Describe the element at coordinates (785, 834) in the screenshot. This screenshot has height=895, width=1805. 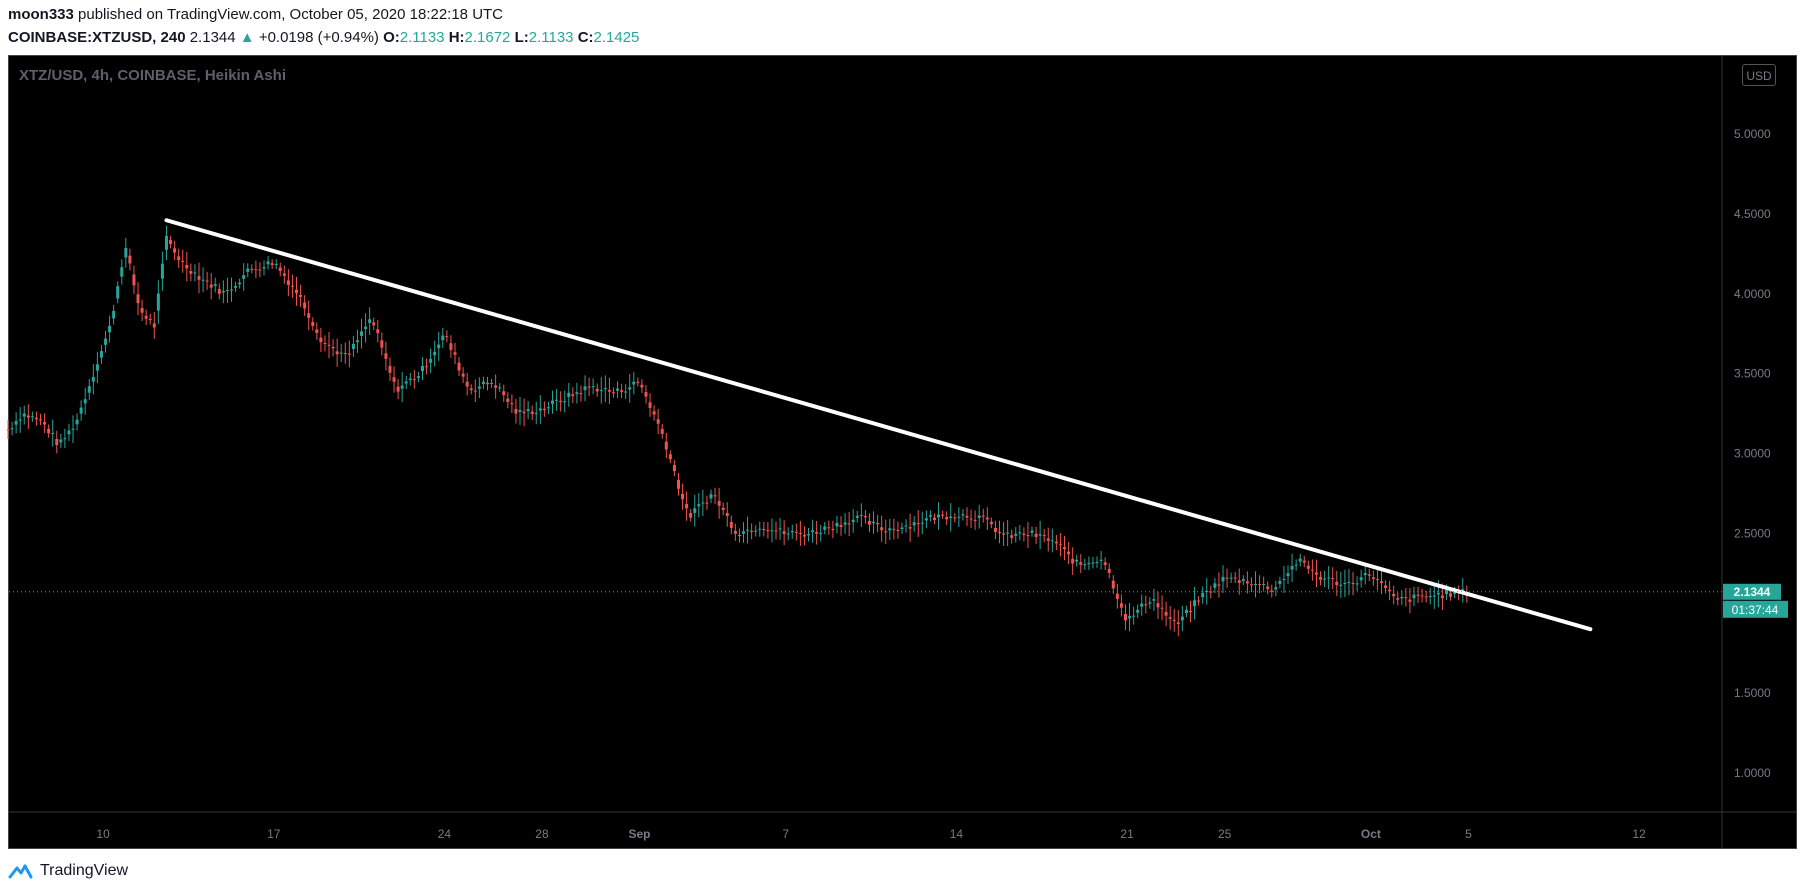
I see `x-tick-label: 7` at that location.